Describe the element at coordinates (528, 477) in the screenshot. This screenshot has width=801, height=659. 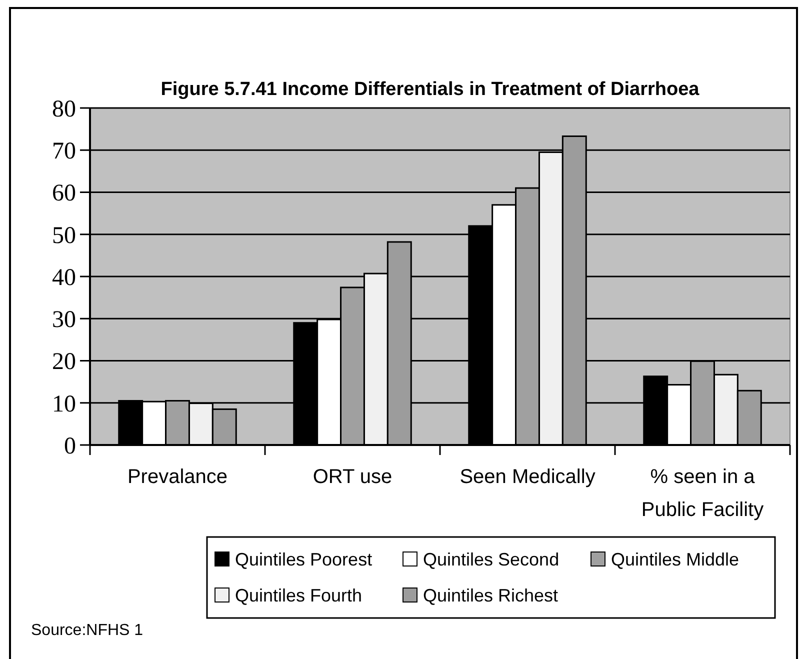
I see `x-tick-label: Seen Medically` at that location.